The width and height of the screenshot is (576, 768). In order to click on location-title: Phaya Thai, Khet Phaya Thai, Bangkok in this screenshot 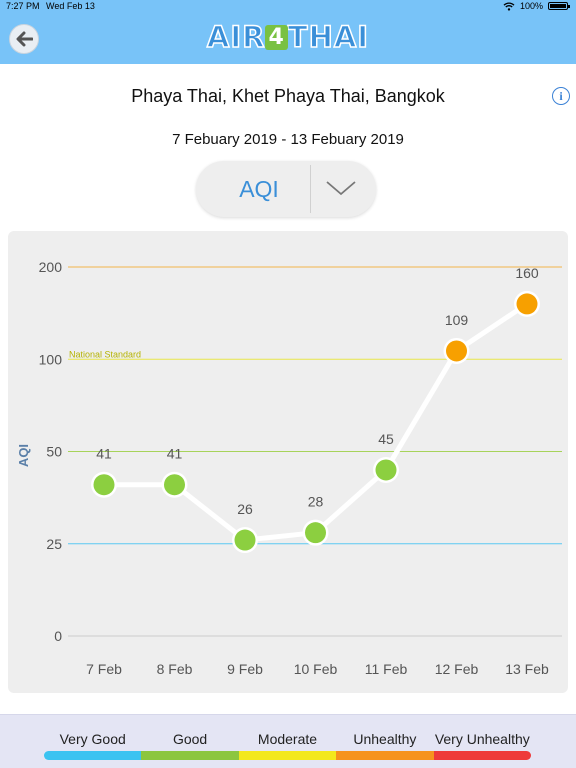, I will do `click(288, 96)`.